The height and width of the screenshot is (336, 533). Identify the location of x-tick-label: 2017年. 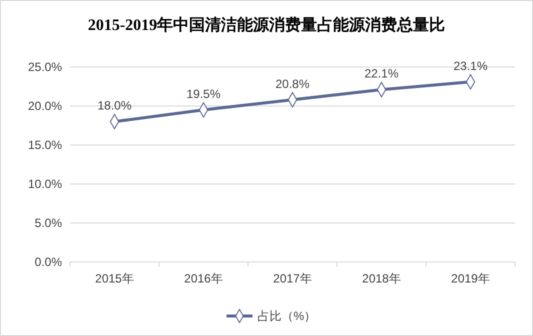
(292, 279).